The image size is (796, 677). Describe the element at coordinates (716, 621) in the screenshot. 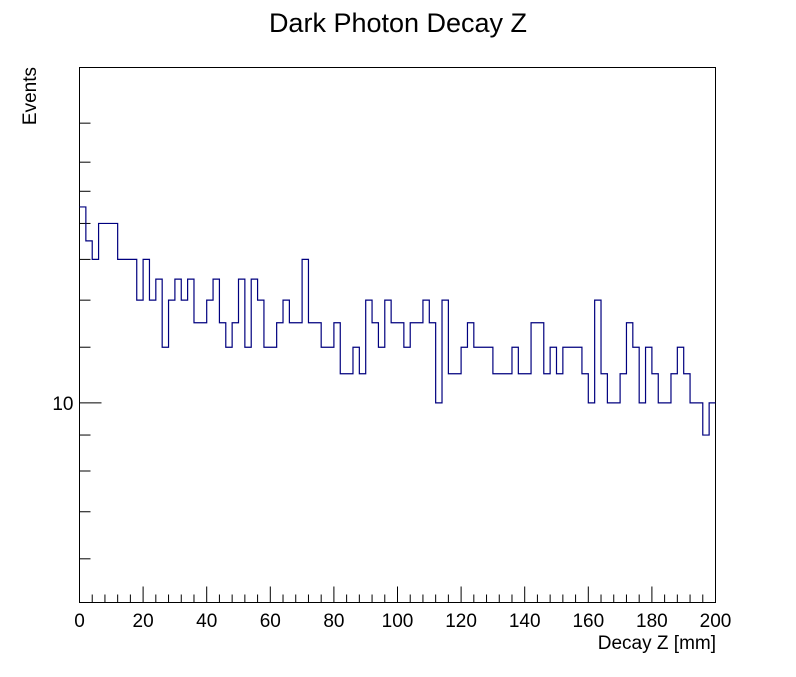

I see `x-tick-label: 200` at that location.